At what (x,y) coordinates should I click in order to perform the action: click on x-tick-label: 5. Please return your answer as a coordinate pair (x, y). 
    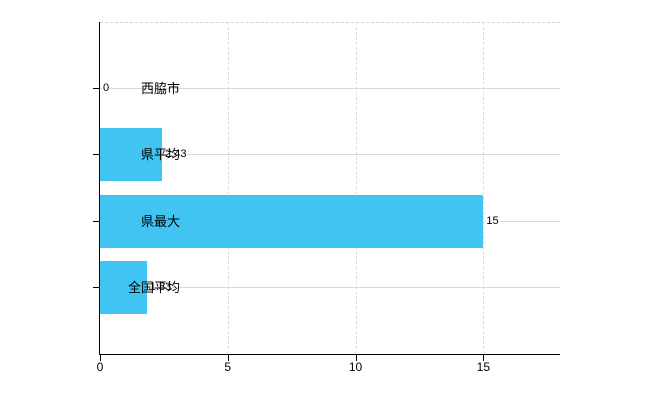
    Looking at the image, I should click on (228, 367).